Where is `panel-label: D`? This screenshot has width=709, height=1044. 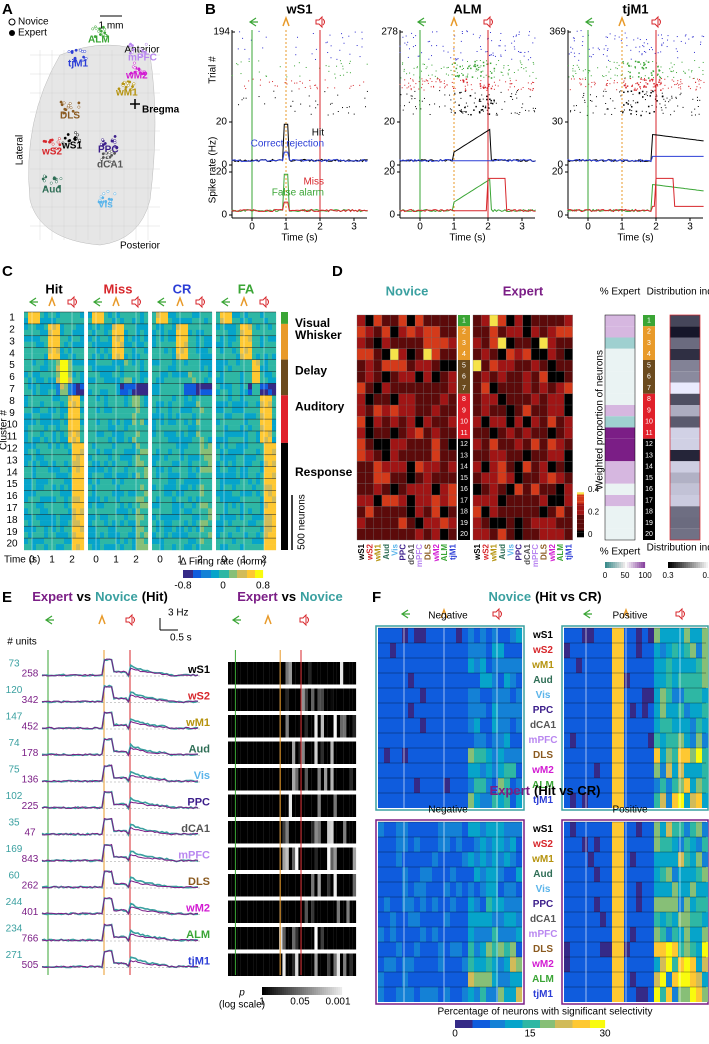
panel-label: D is located at coordinates (337, 271).